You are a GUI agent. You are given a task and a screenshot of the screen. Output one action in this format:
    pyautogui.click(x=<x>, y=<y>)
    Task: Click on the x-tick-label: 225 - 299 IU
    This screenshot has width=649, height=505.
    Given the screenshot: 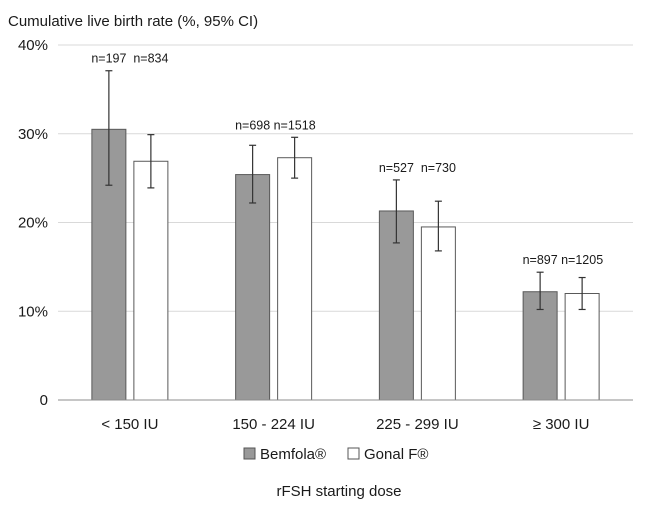 What is the action you would take?
    pyautogui.click(x=417, y=424)
    